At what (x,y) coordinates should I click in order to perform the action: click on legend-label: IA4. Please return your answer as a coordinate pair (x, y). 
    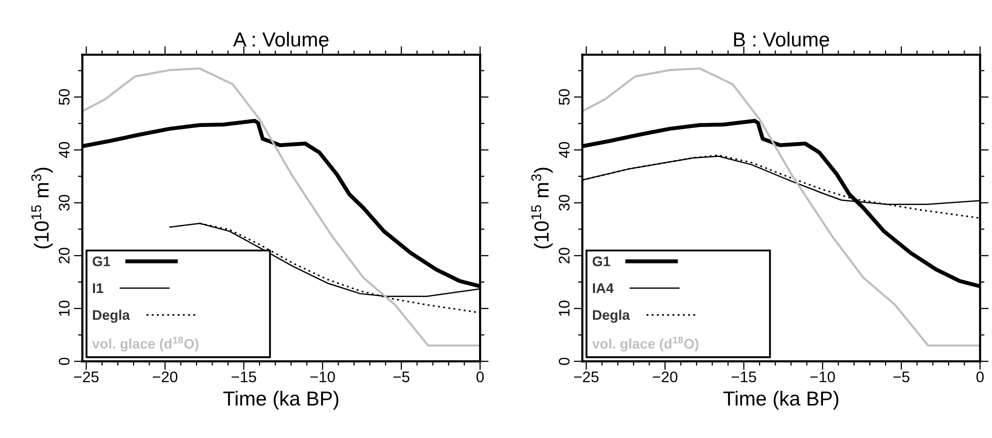
    Looking at the image, I should click on (603, 288).